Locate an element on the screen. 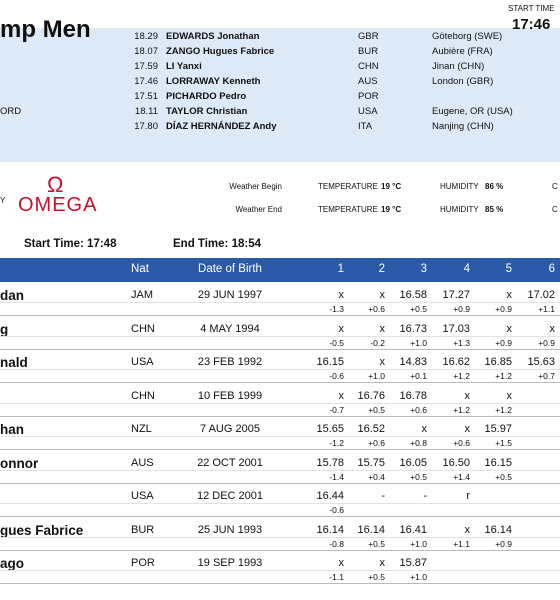 This screenshot has width=560, height=600. athlete-dob: 4 MAY 1994 is located at coordinates (230, 328).